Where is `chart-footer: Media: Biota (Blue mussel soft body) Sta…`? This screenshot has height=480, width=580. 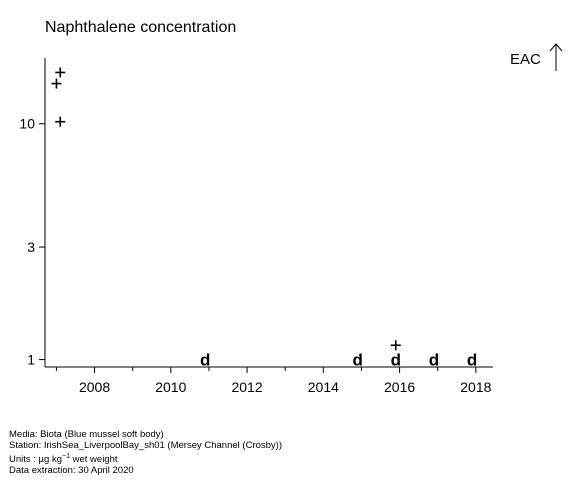
chart-footer: Media: Biota (Blue mussel soft body) Sta… is located at coordinates (145, 452).